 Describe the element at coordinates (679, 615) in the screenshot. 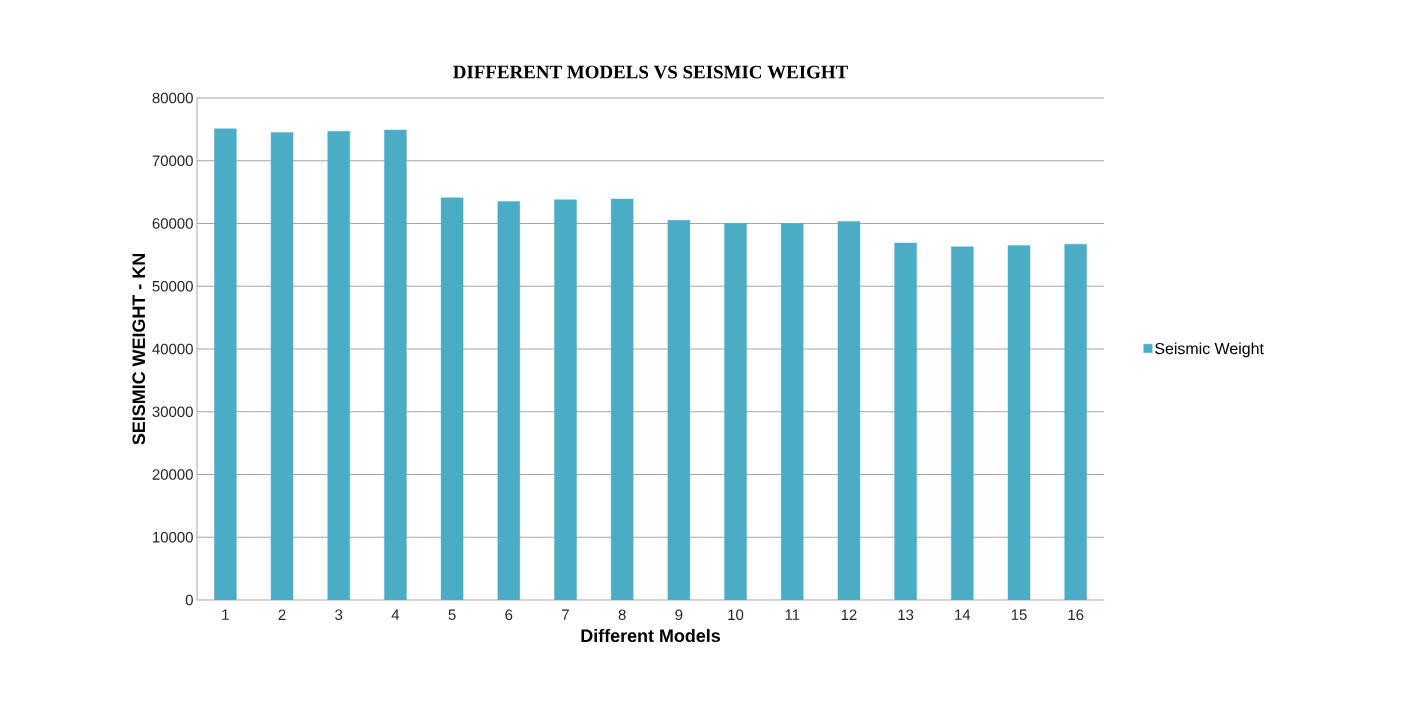

I see `x-tick-label: 9` at that location.